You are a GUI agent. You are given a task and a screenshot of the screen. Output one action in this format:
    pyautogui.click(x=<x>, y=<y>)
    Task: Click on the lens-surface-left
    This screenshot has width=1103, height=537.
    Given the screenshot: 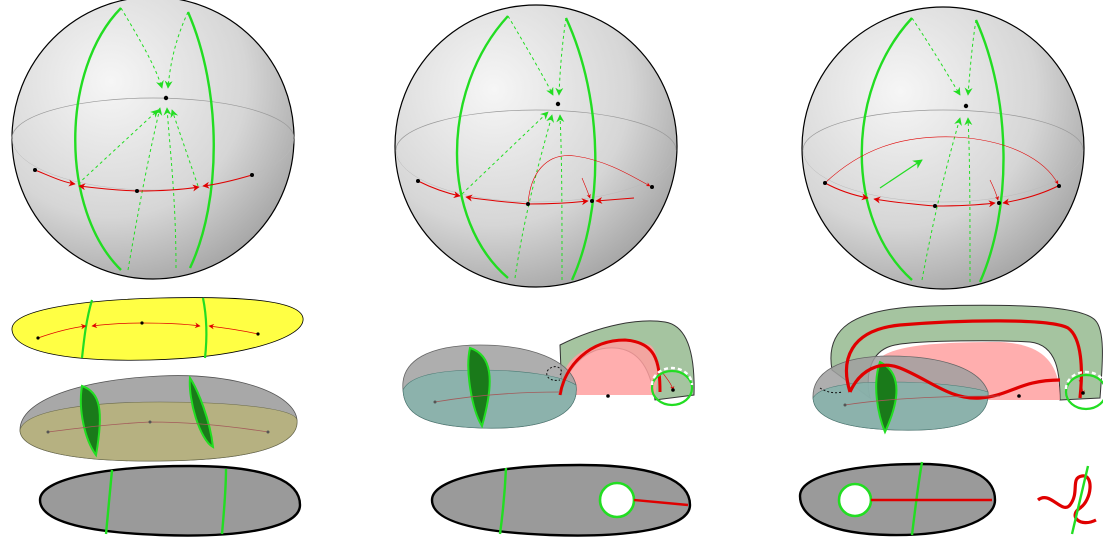 What is the action you would take?
    pyautogui.click(x=158, y=418)
    